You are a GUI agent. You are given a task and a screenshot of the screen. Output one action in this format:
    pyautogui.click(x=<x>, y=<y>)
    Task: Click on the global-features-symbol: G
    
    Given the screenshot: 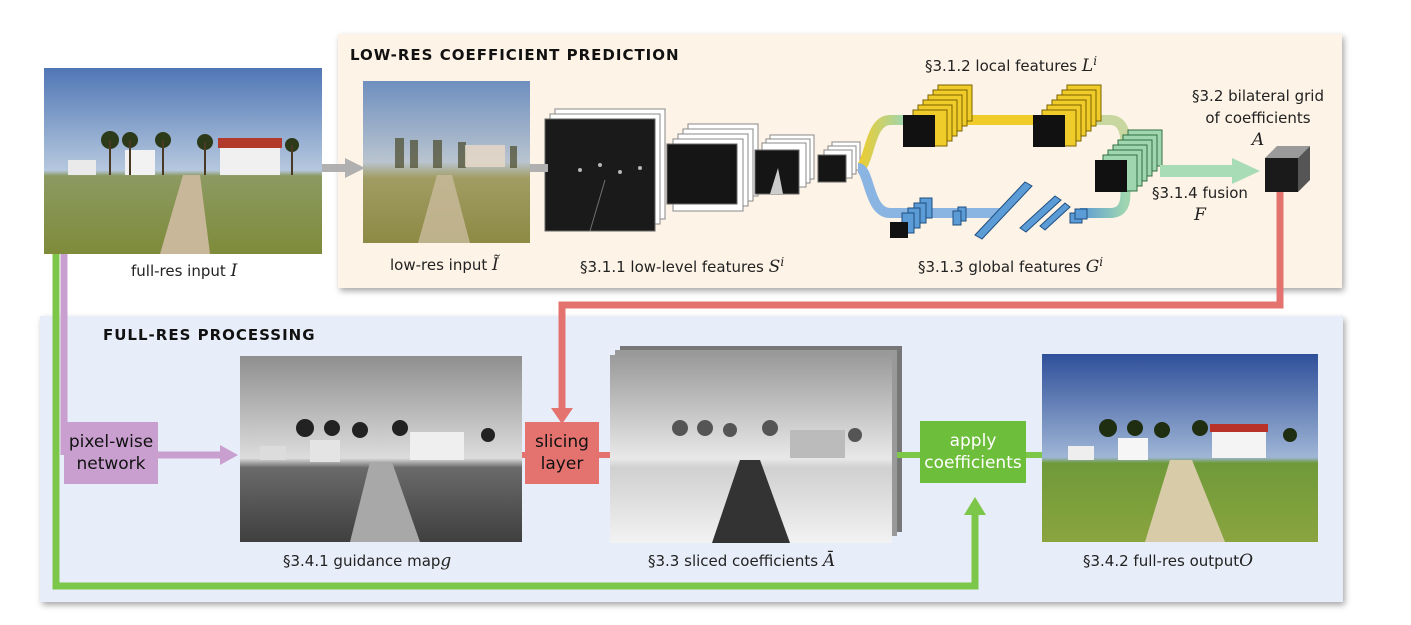 What is the action you would take?
    pyautogui.click(x=1092, y=267)
    